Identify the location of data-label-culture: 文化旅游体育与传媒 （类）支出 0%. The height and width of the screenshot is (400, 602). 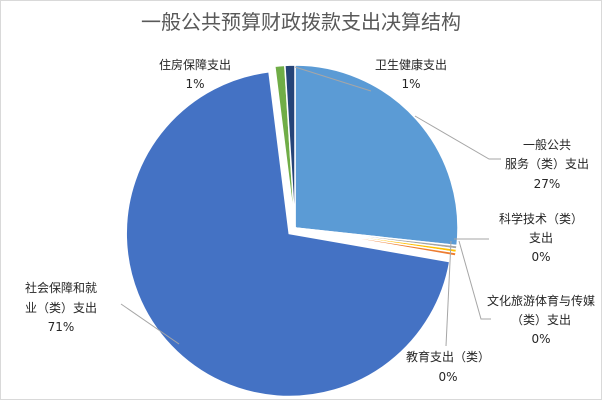
(541, 319).